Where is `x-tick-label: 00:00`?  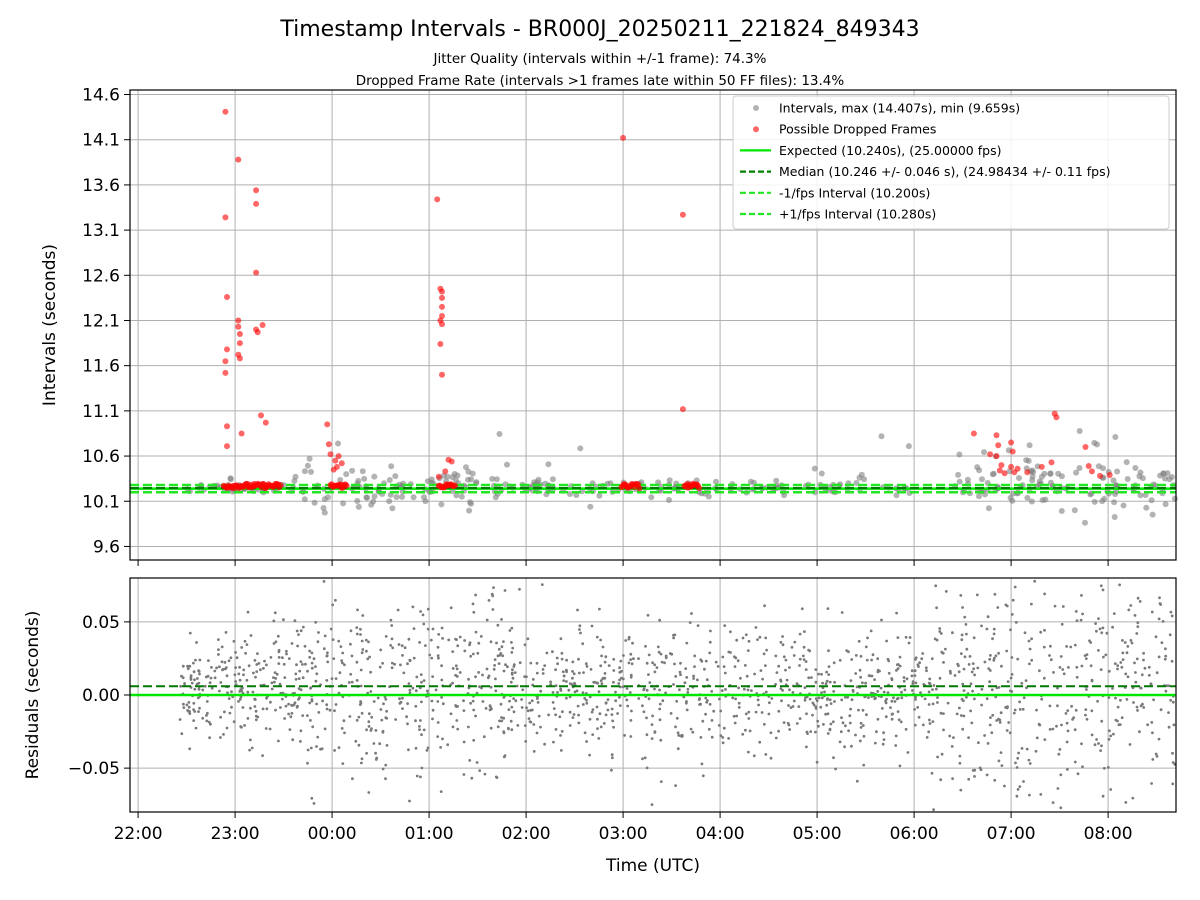
x-tick-label: 00:00 is located at coordinates (332, 834).